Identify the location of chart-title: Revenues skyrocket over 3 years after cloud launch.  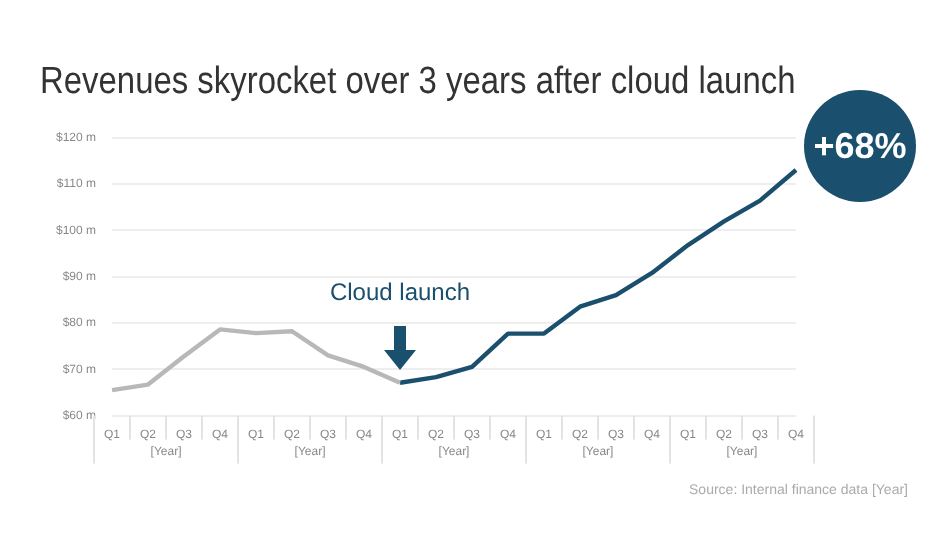
(418, 80).